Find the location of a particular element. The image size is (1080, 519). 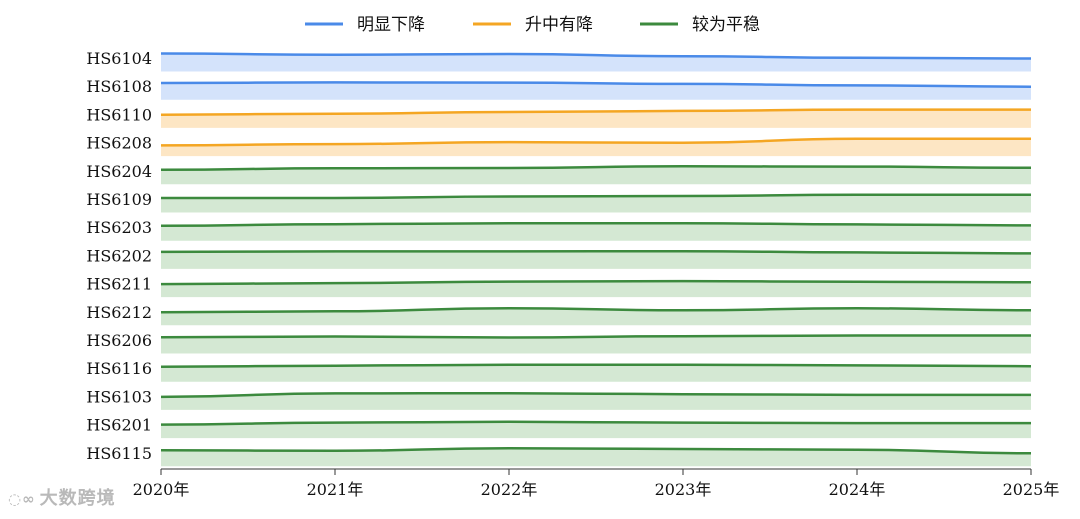

ridge-HS6104: HS6104 is located at coordinates (559, 60).